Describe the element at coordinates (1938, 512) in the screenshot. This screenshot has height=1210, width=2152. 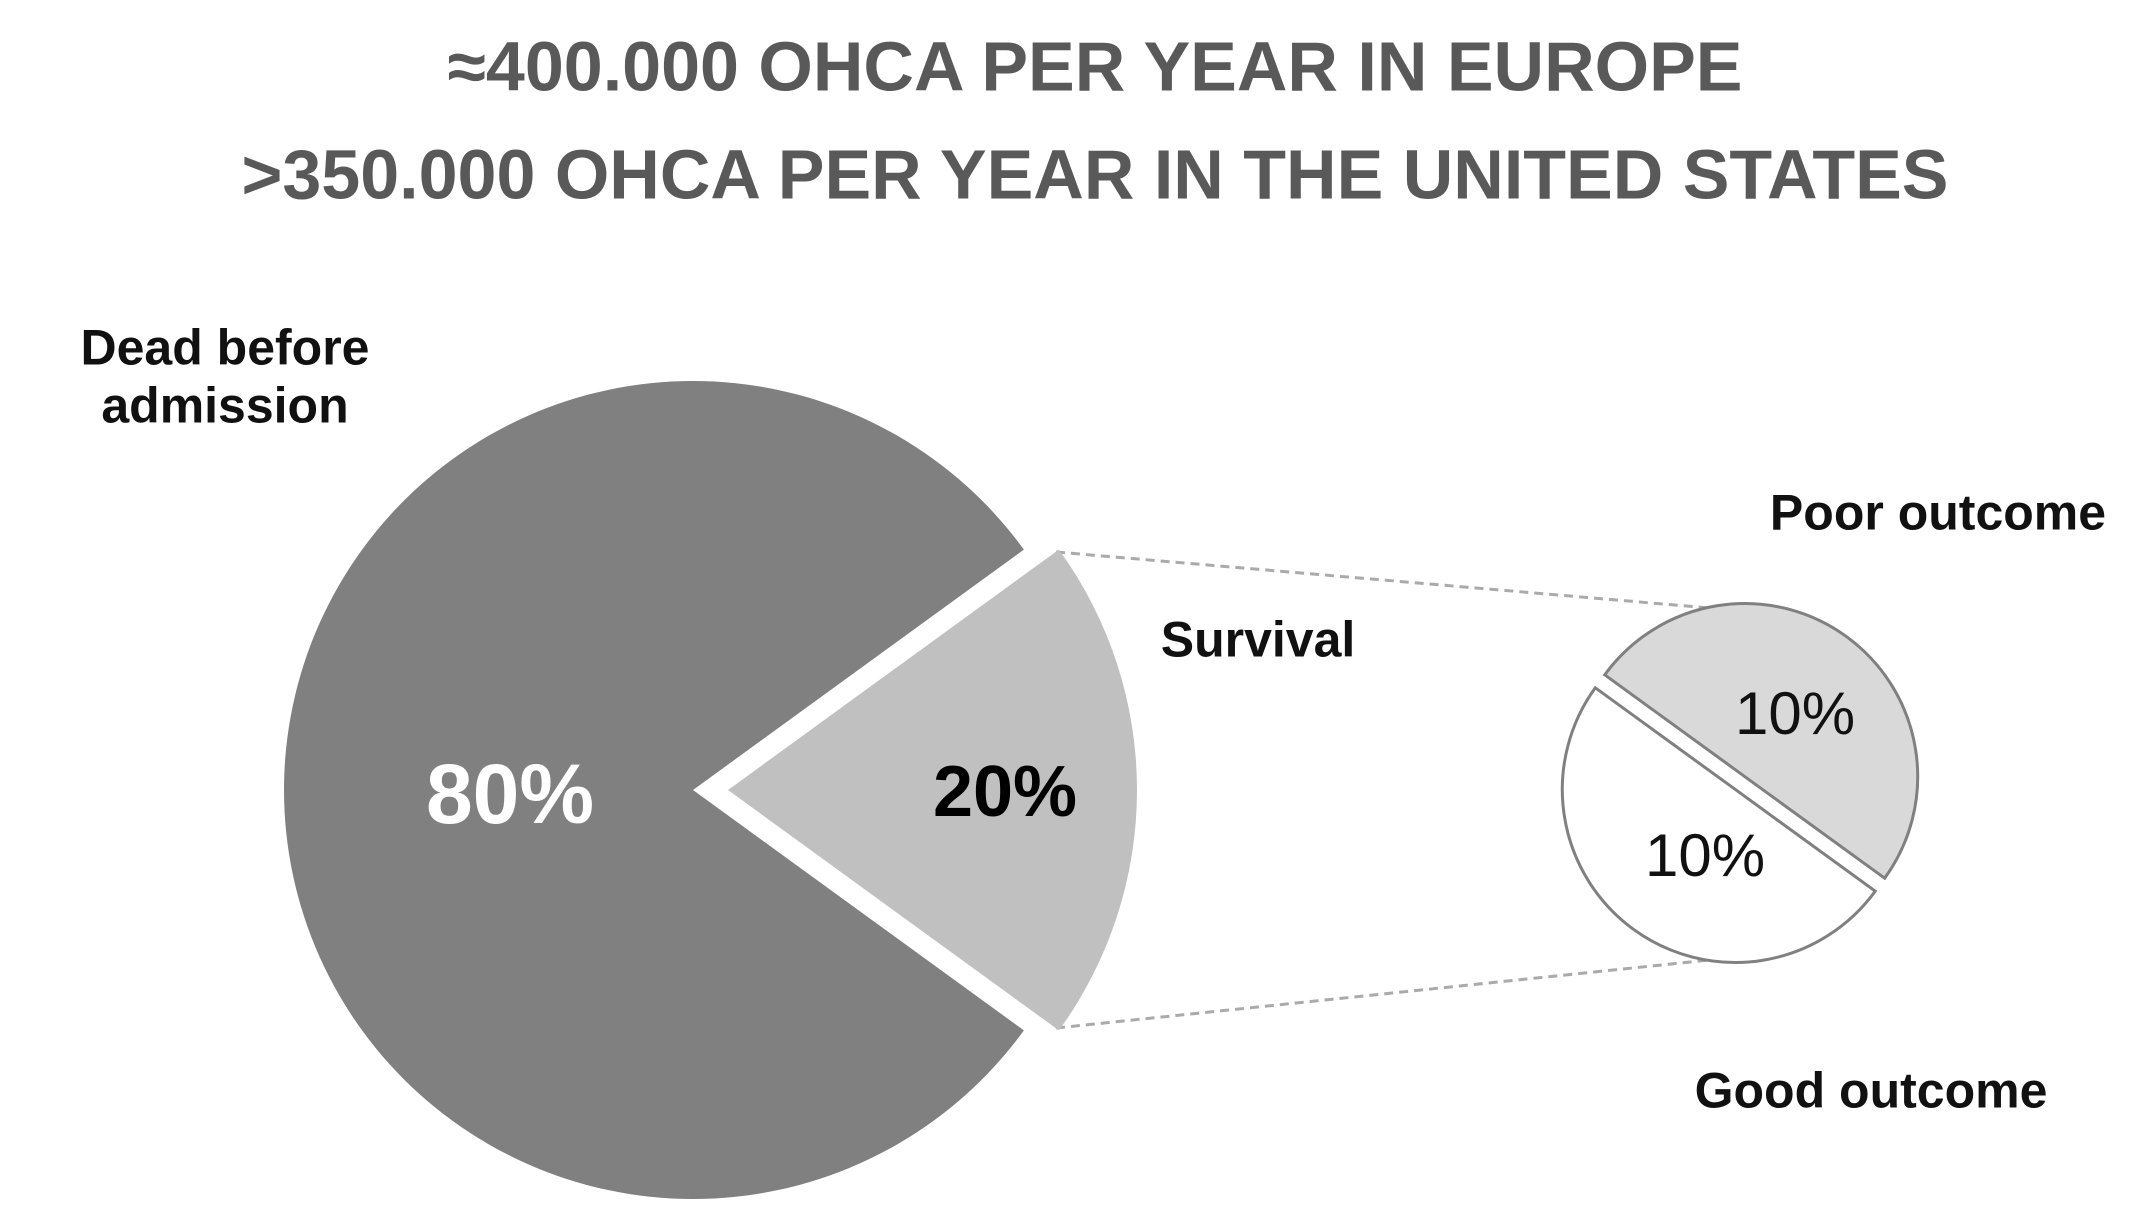
I see `category-label: Poor outcome` at that location.